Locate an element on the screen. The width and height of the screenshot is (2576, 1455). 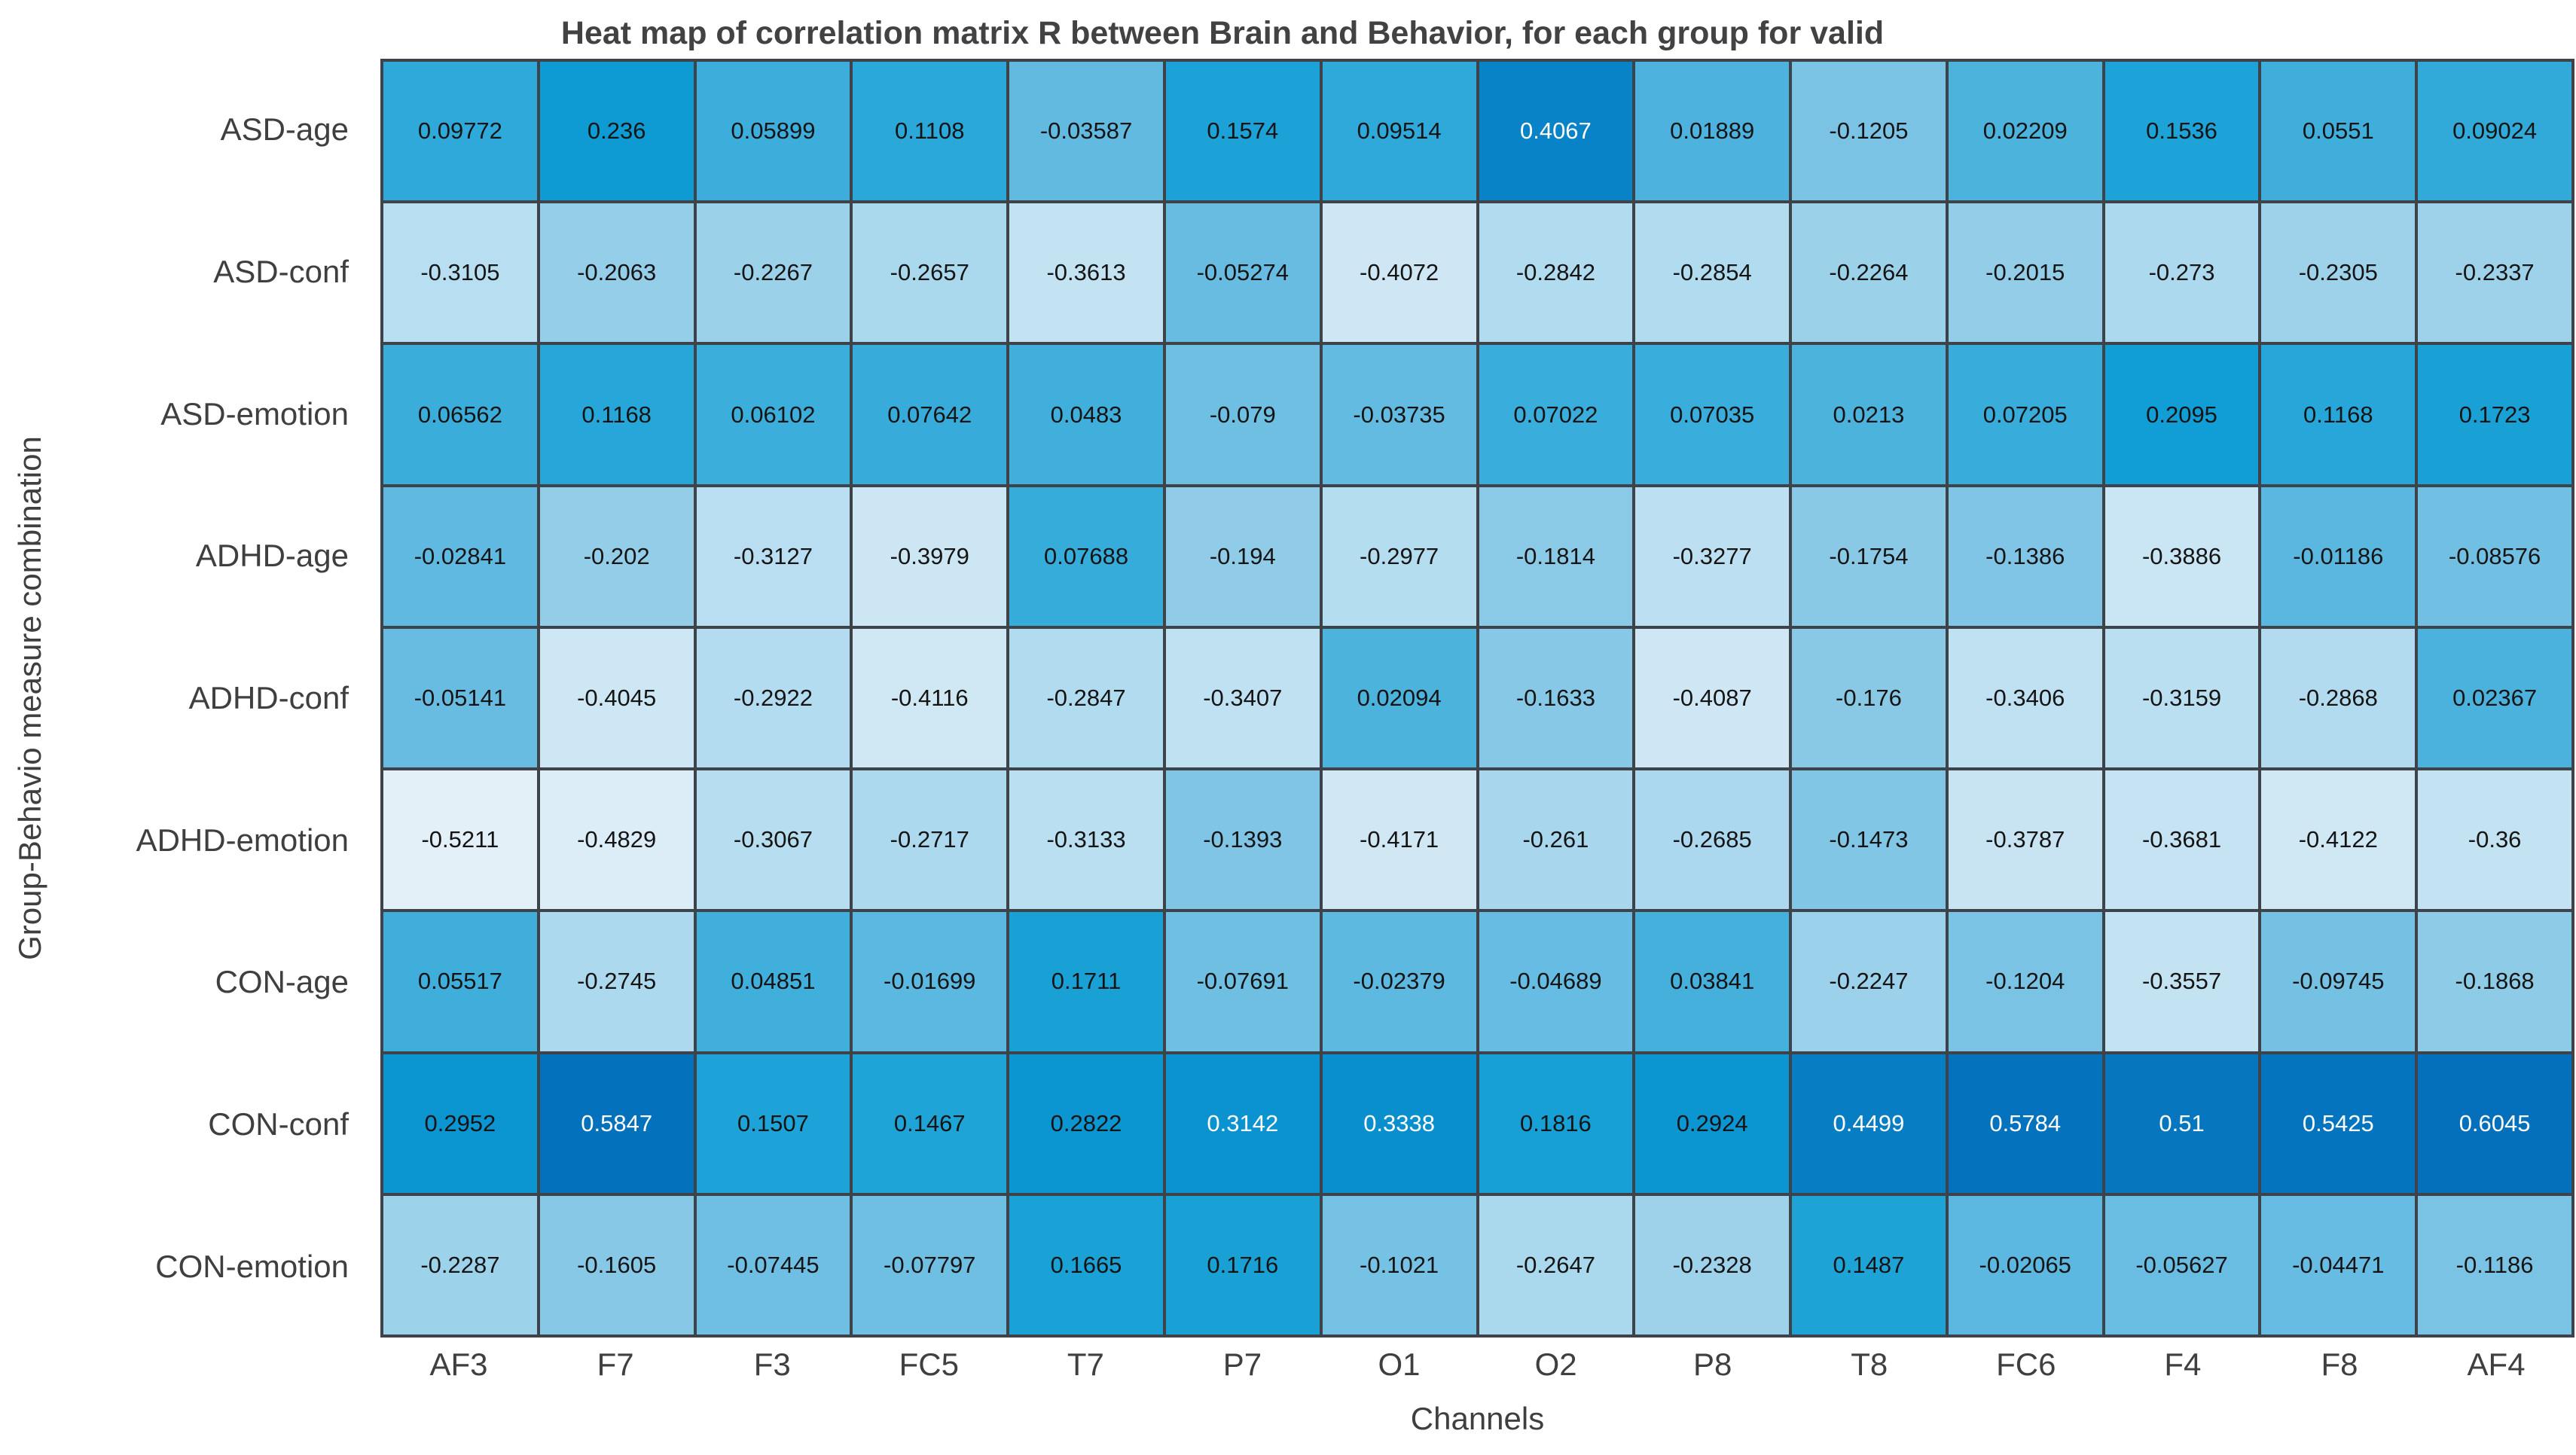
x-axis-title: Channels is located at coordinates (1478, 1418).